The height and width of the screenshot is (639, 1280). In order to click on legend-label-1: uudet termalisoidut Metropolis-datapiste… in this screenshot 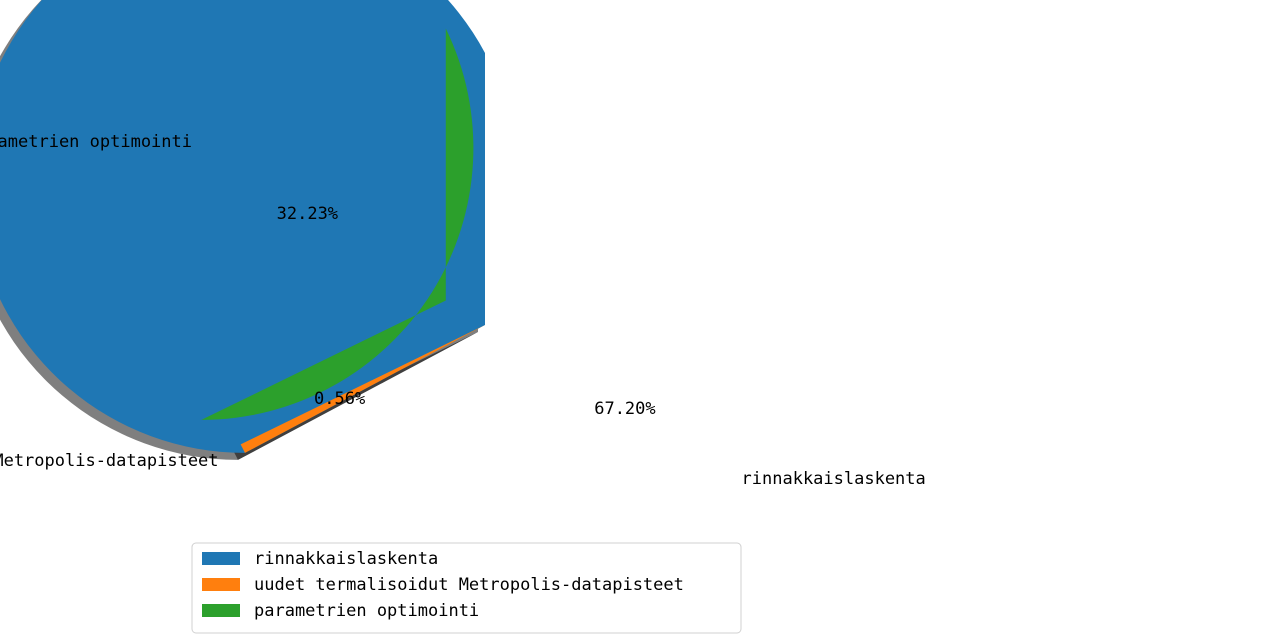, I will do `click(469, 585)`.